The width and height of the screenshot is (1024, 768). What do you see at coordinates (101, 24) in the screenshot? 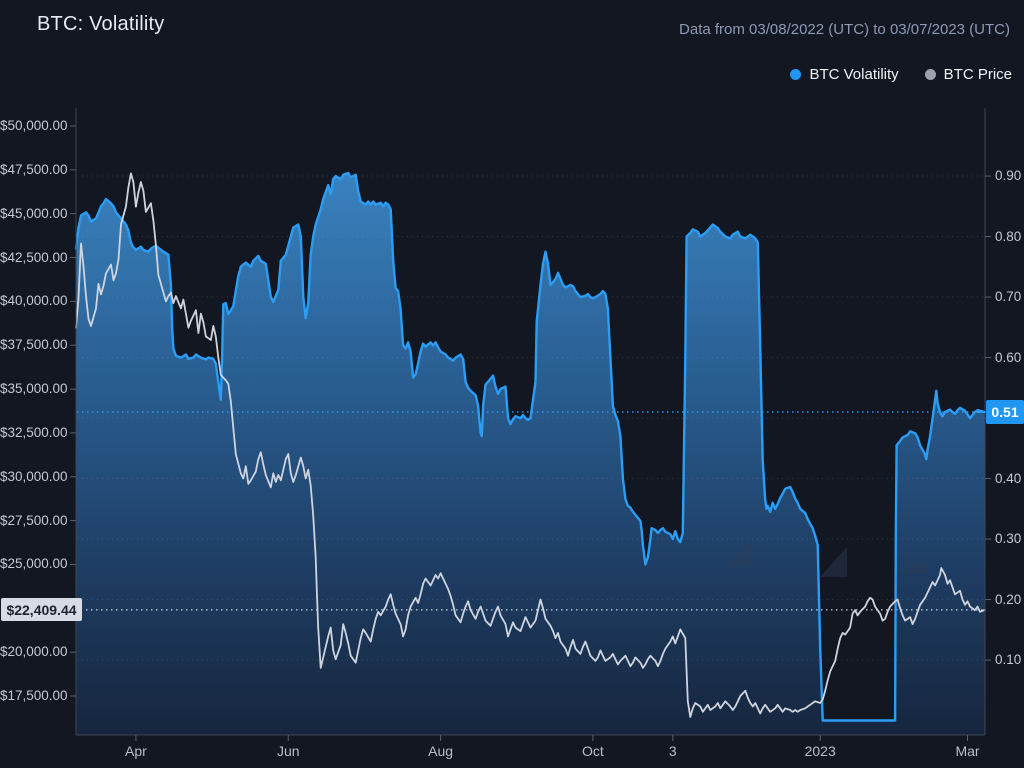
I see `chart-title: BTC: Volatility` at bounding box center [101, 24].